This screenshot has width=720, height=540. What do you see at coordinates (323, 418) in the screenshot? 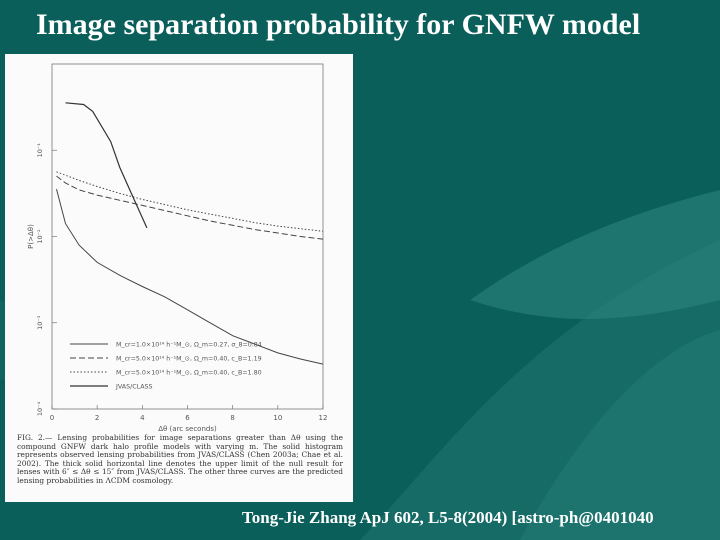
I see `x-tick-label: 12` at bounding box center [323, 418].